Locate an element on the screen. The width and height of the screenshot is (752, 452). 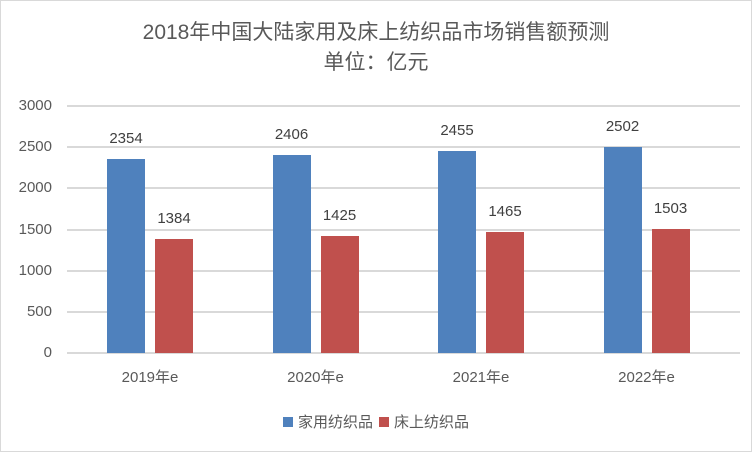
x-axis-category-label: 2022年e is located at coordinates (646, 377).